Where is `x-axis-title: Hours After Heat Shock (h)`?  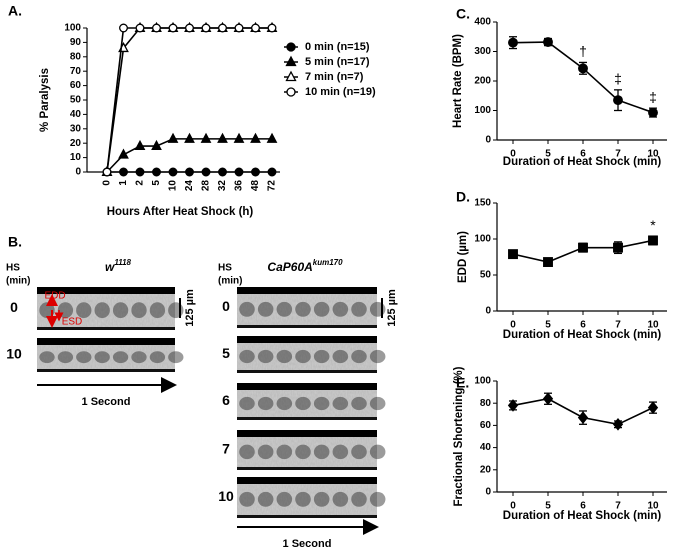
x-axis-title: Hours After Heat Shock (h) is located at coordinates (180, 212).